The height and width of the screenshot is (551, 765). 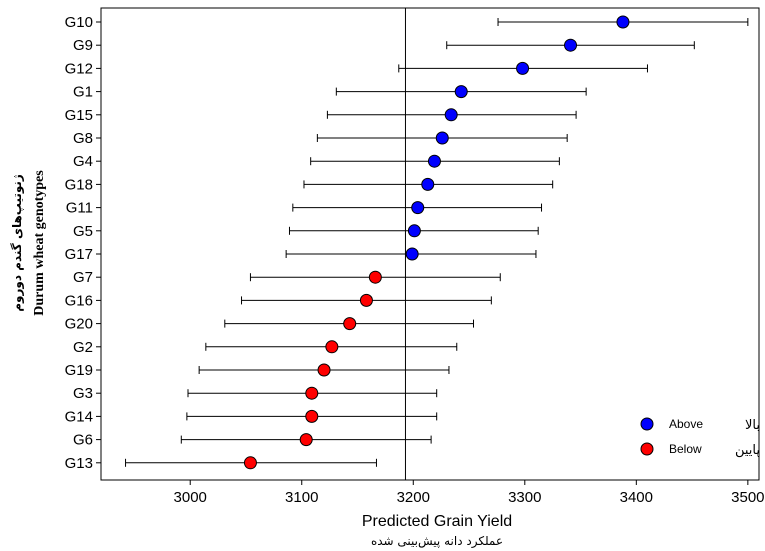 I want to click on y-tick-label: G8, so click(x=83, y=138).